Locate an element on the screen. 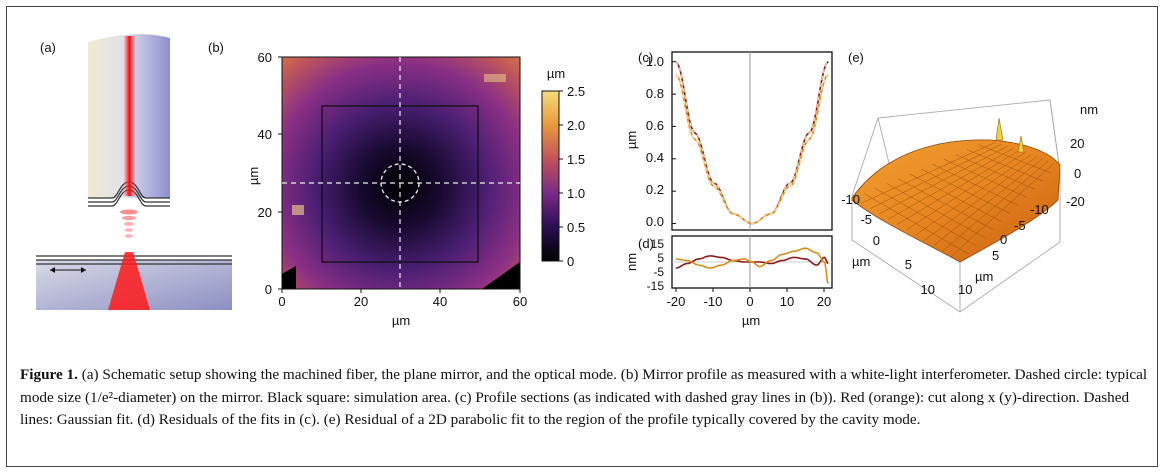  cavity-mode is located at coordinates (129, 223).